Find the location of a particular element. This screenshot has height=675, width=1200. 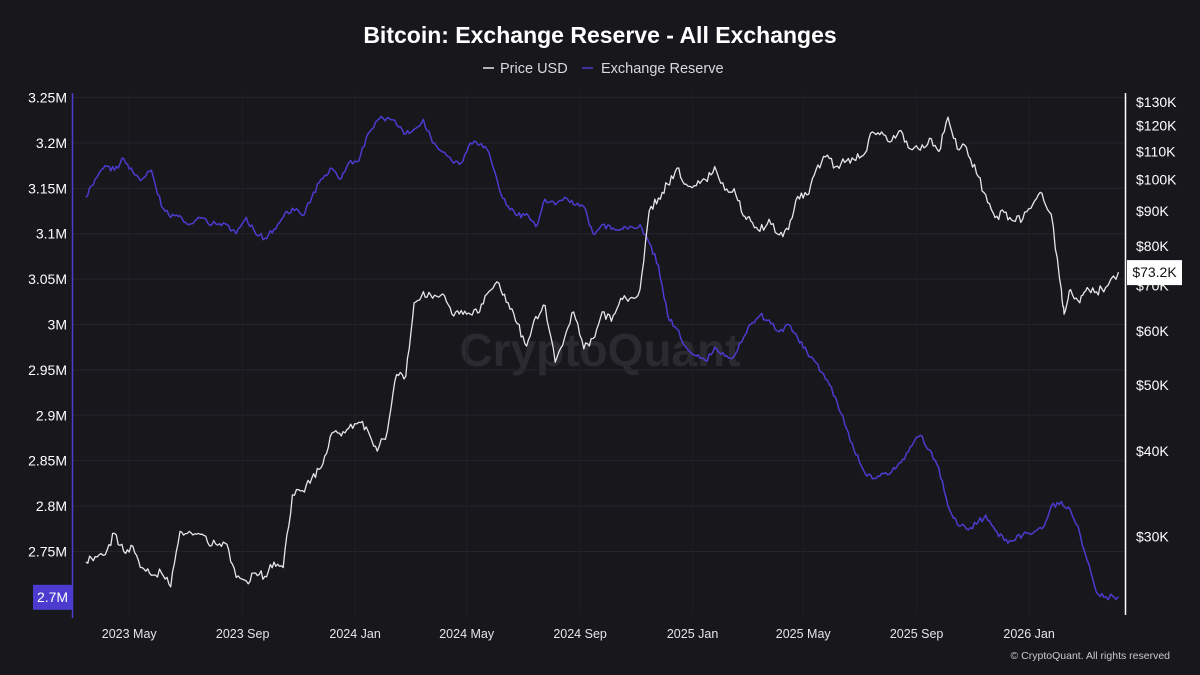

left-tick-label: 3M is located at coordinates (57, 324).